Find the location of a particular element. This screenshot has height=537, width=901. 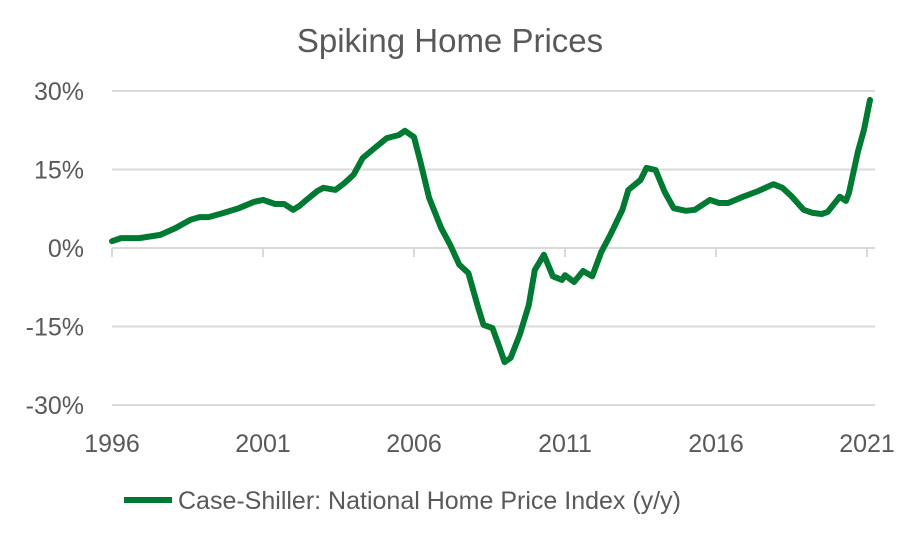

chart-title: Spiking Home Prices is located at coordinates (450, 40).